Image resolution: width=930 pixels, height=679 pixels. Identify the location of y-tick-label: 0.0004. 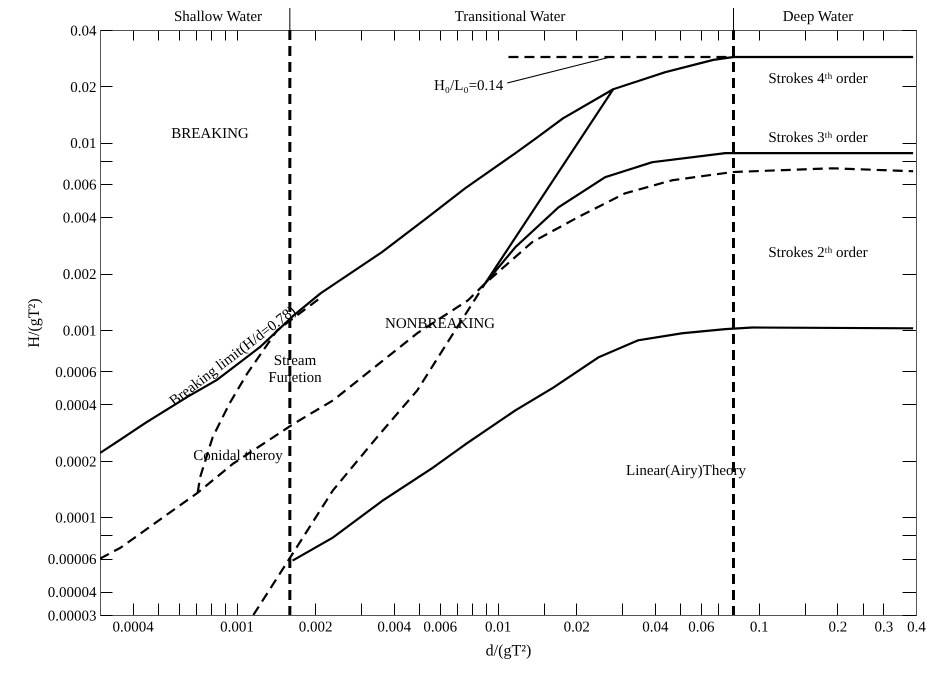
(76, 406).